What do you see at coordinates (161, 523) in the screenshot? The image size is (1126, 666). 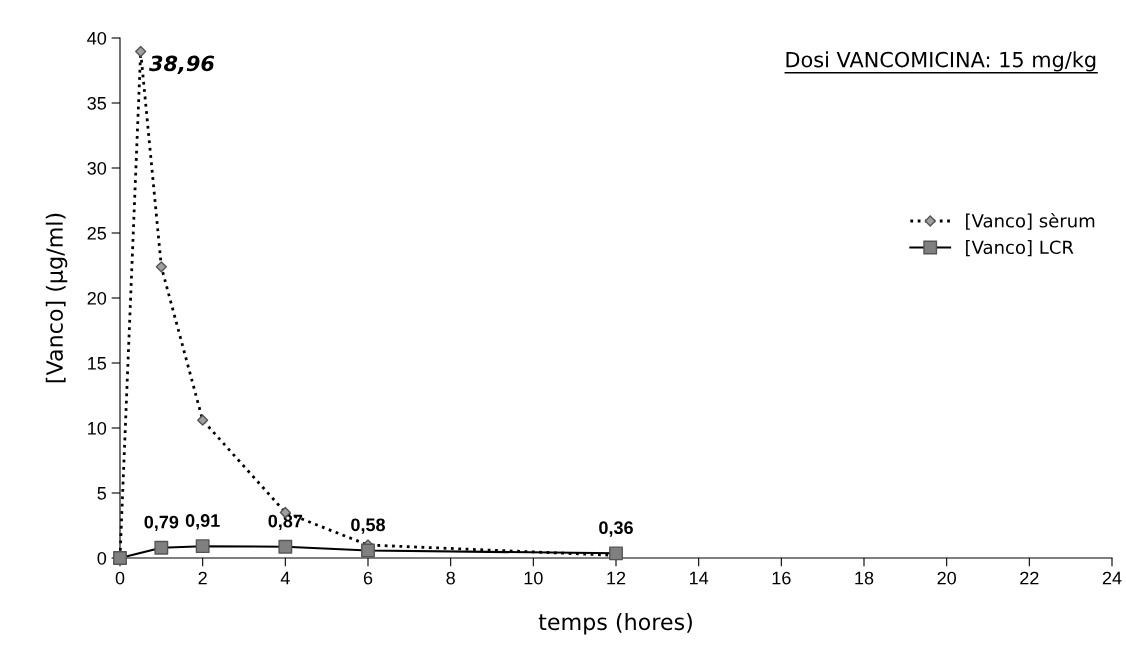 I see `data-label: 0,79` at bounding box center [161, 523].